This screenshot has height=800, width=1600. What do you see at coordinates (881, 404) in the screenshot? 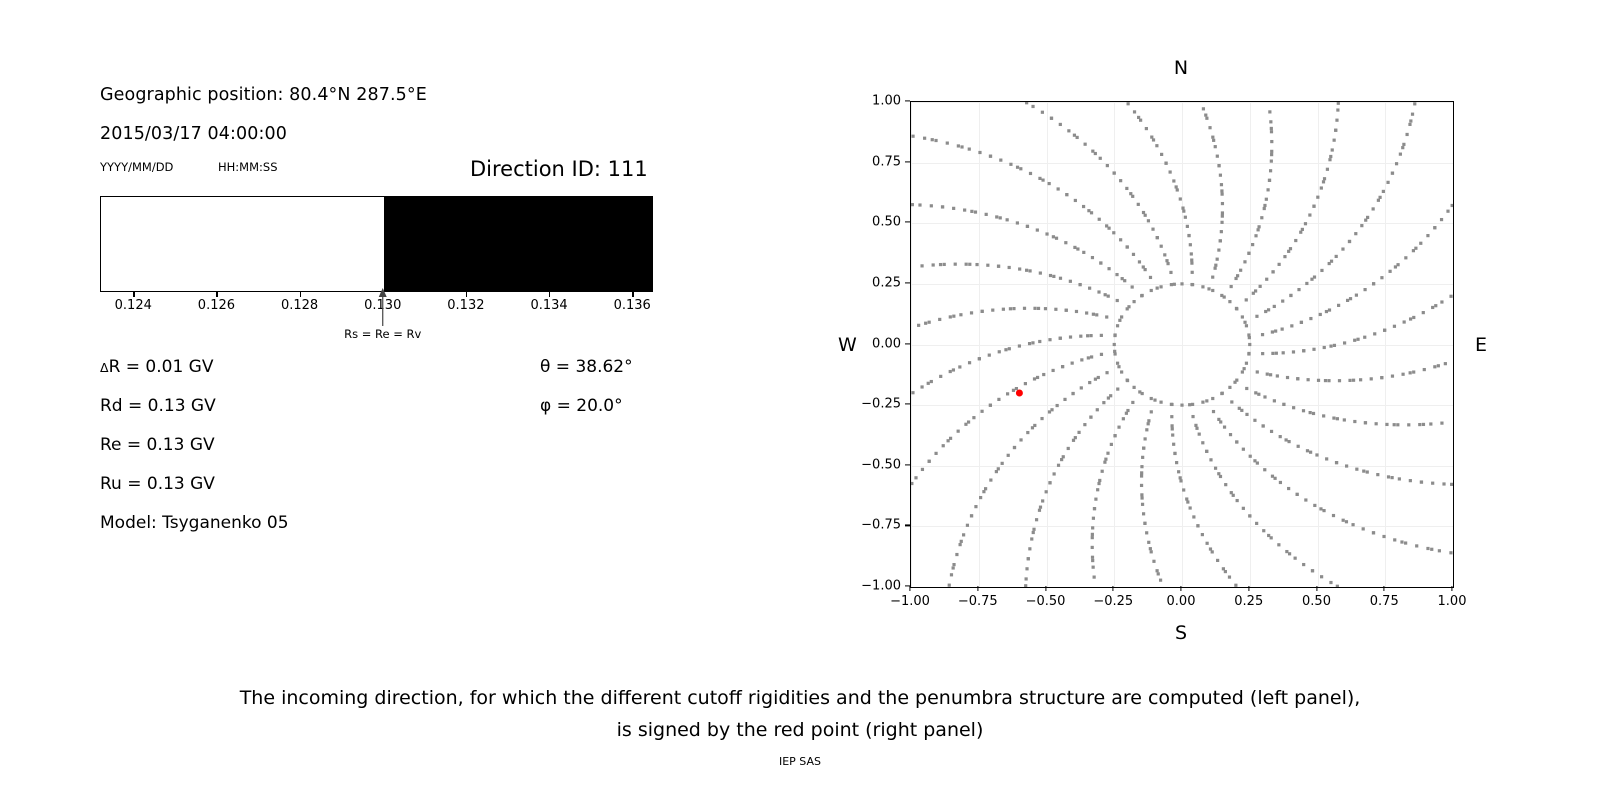
I see `y-axis-tick-label: −0.25` at bounding box center [881, 404].